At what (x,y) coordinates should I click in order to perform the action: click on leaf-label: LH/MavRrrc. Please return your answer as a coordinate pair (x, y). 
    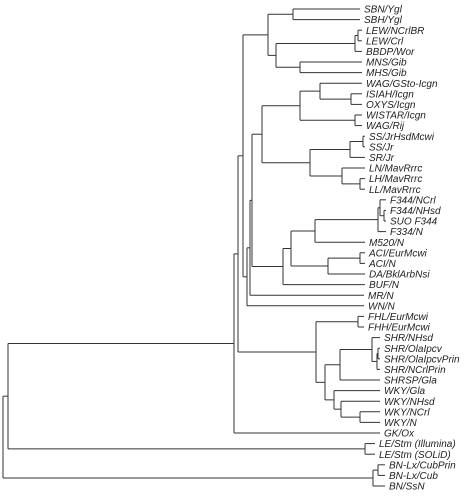
    Looking at the image, I should click on (395, 179).